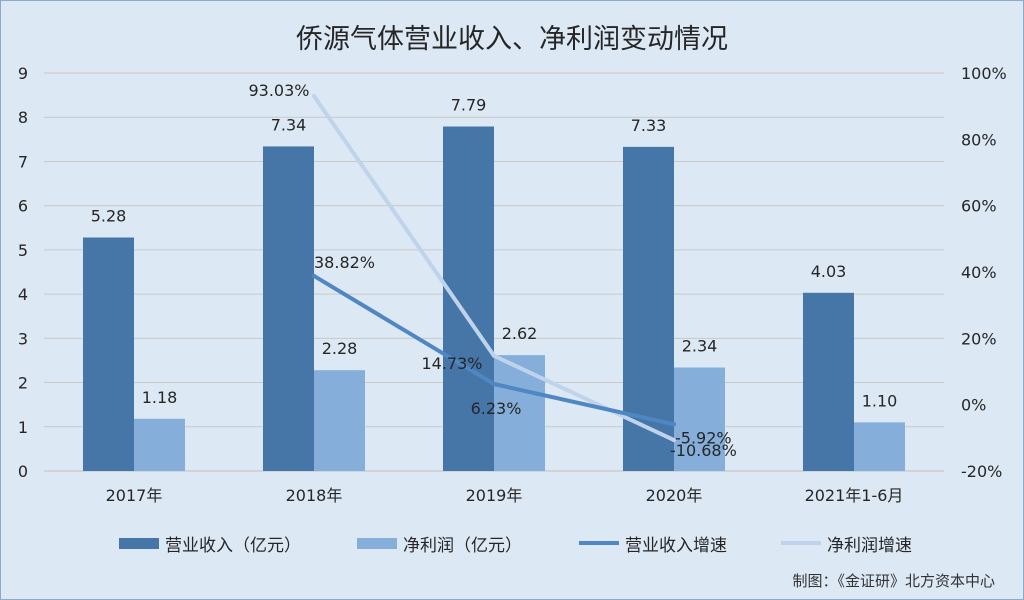 The width and height of the screenshot is (1024, 600). What do you see at coordinates (278, 90) in the screenshot?
I see `line-data-label: 93.03%` at bounding box center [278, 90].